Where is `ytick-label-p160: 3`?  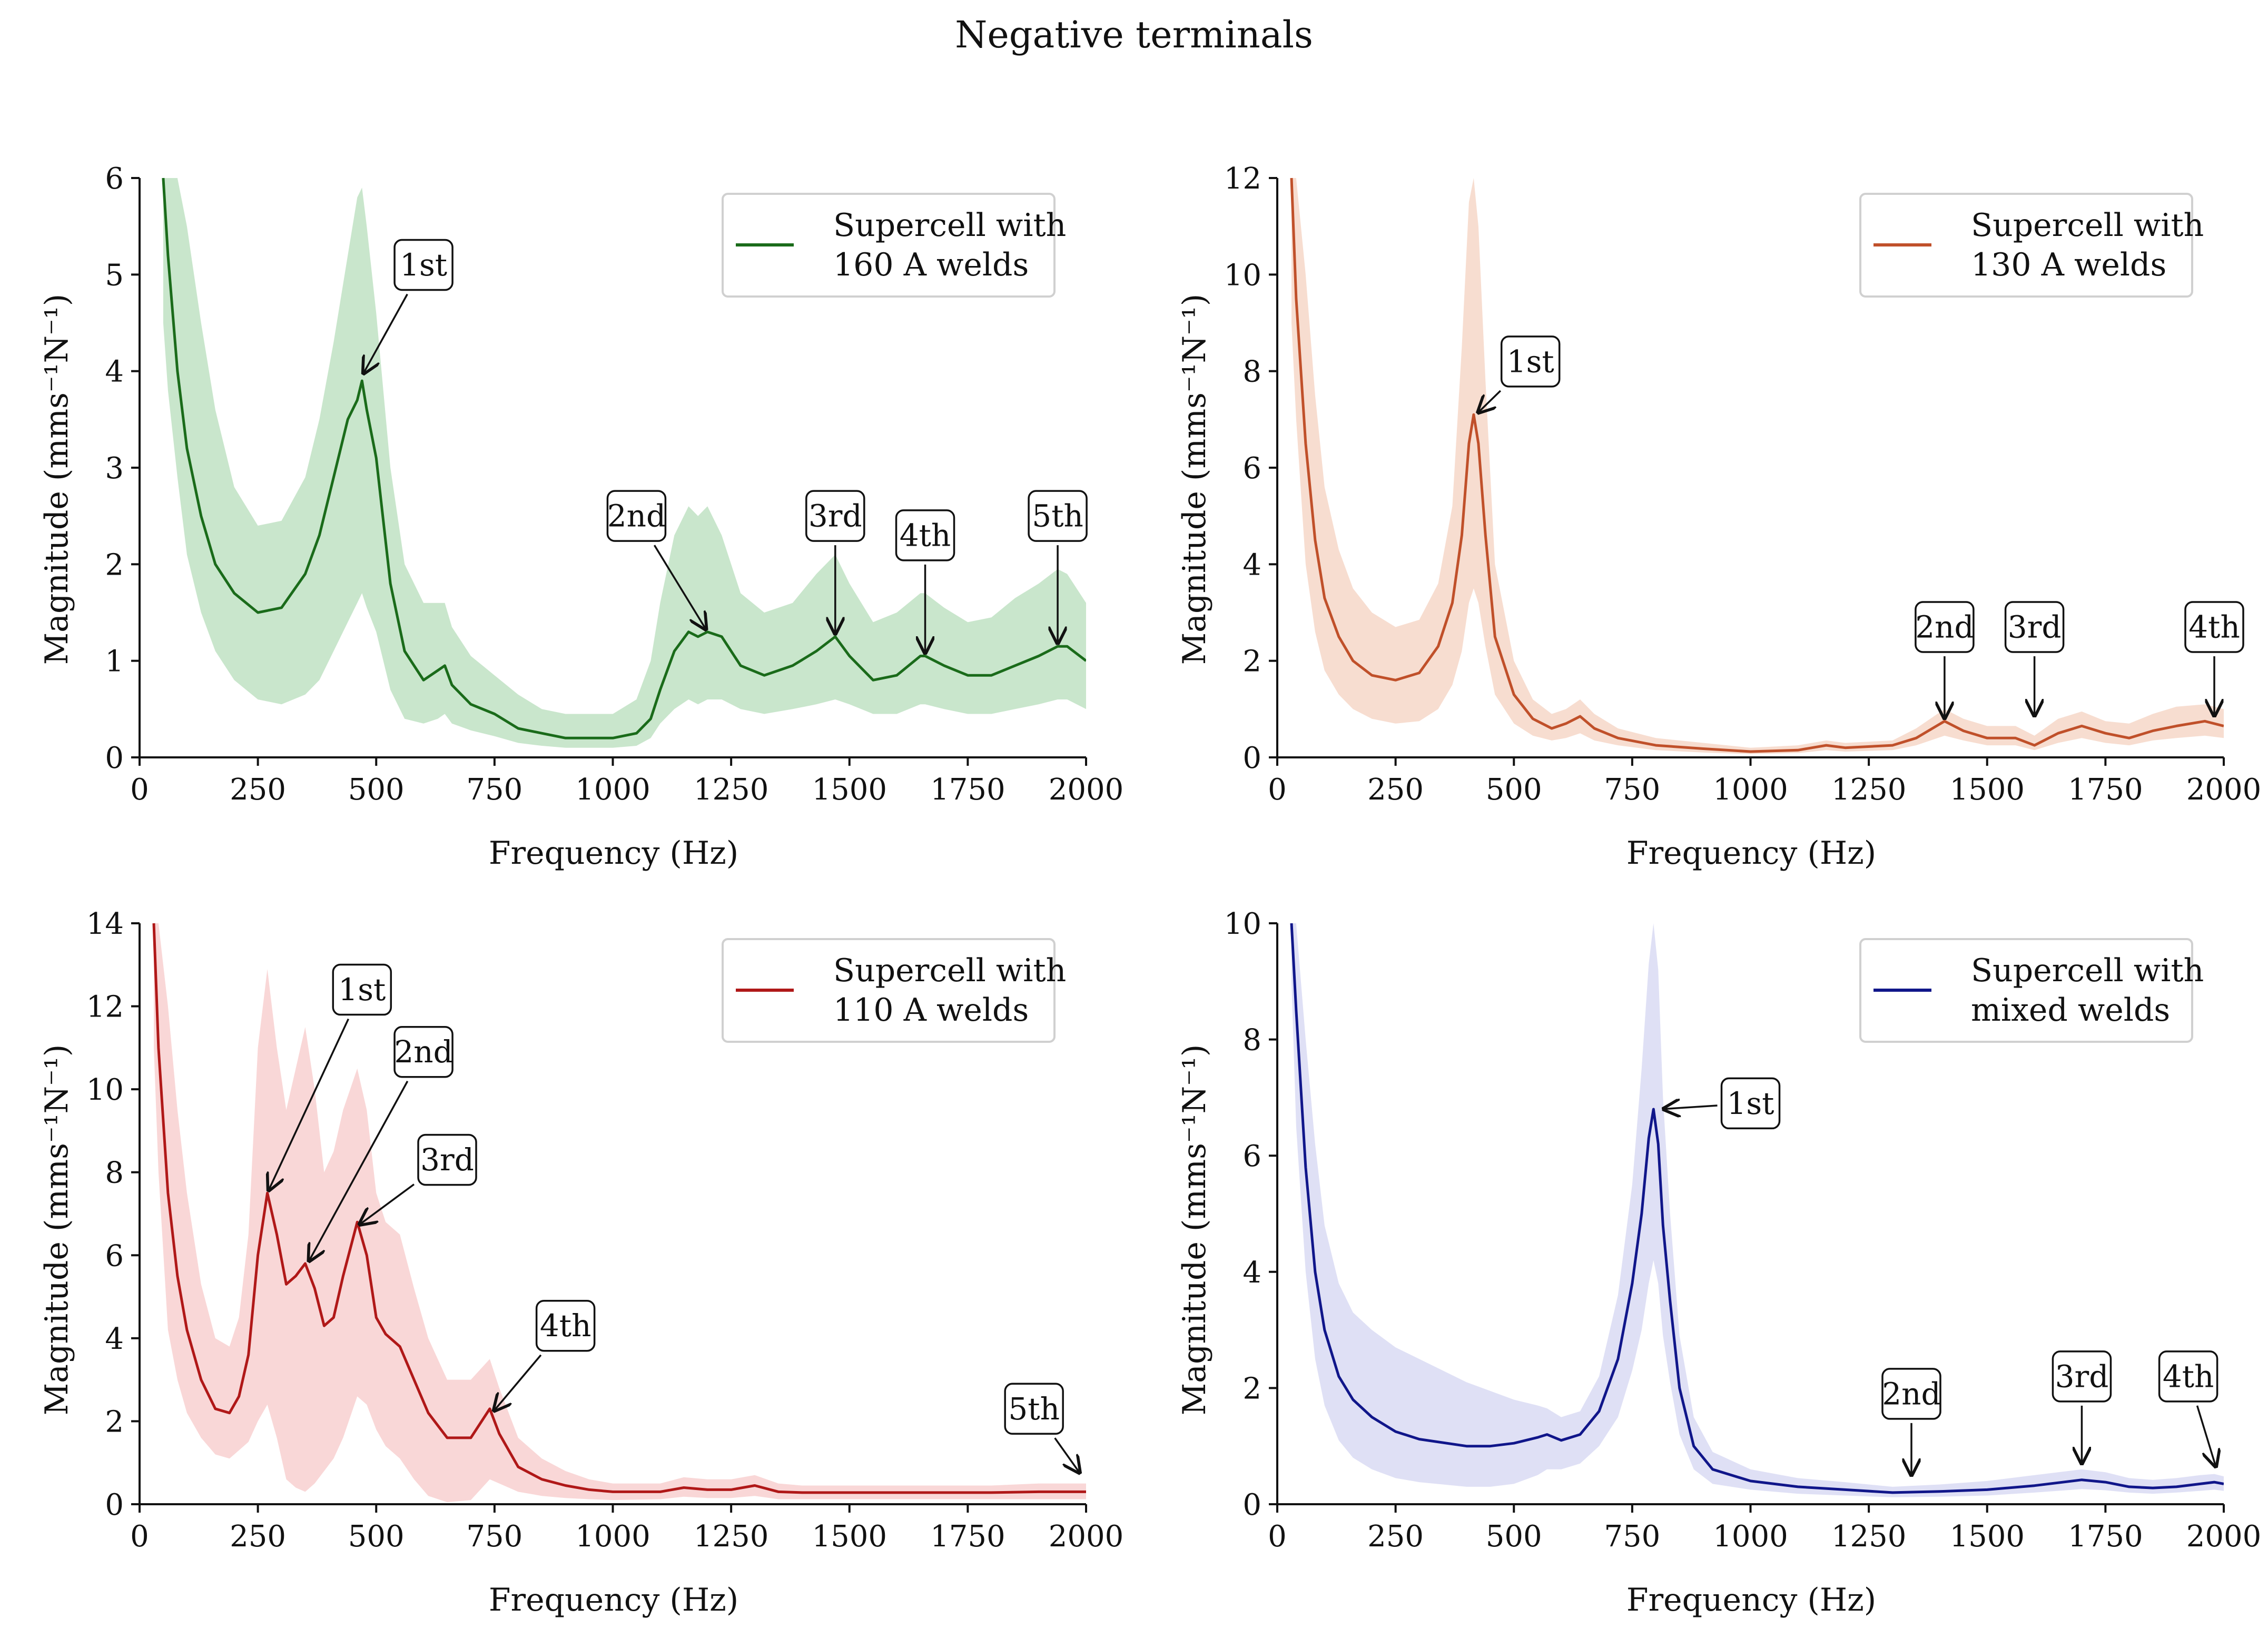 ytick-label-p160: 3 is located at coordinates (115, 468).